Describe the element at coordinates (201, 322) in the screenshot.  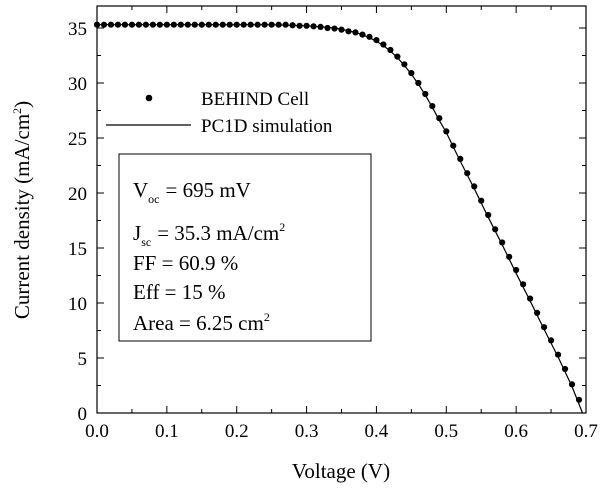
I see `area-value: Area = 6.25 cm2` at that location.